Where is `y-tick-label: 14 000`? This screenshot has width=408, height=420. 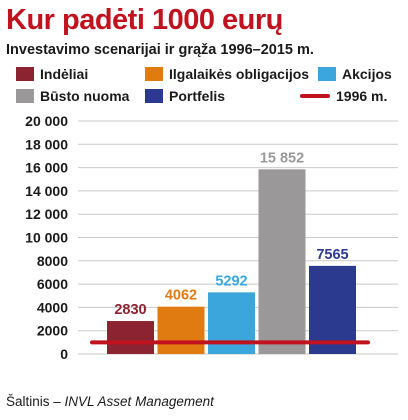
y-tick-label: 14 000 is located at coordinates (46, 191).